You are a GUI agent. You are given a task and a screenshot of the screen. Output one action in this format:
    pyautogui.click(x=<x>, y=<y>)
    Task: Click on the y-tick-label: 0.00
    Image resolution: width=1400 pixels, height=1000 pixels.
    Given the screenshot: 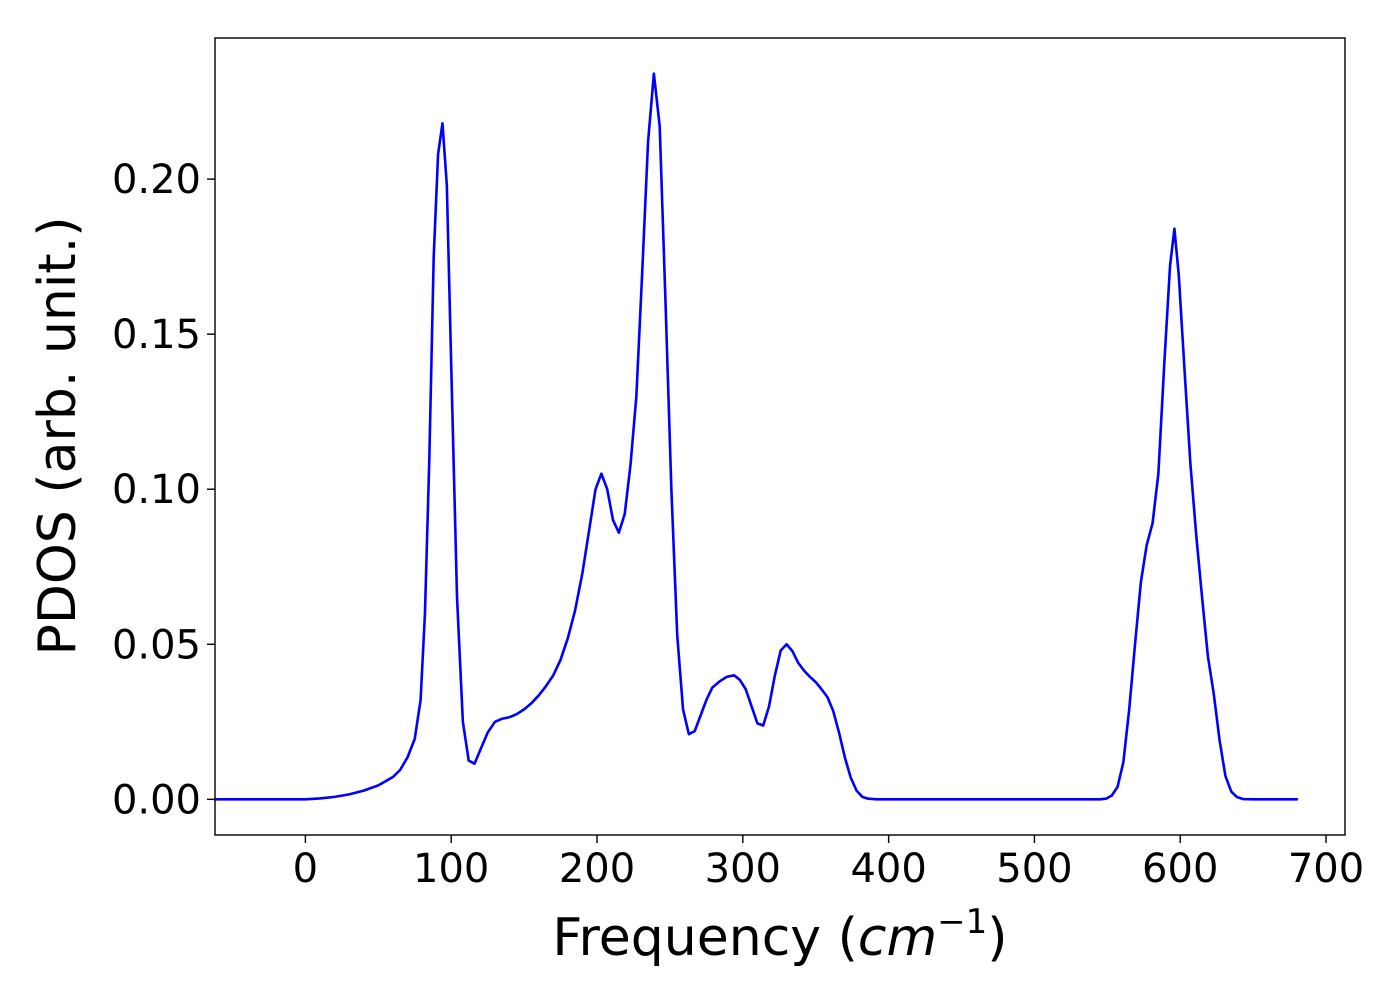 What is the action you would take?
    pyautogui.click(x=156, y=800)
    